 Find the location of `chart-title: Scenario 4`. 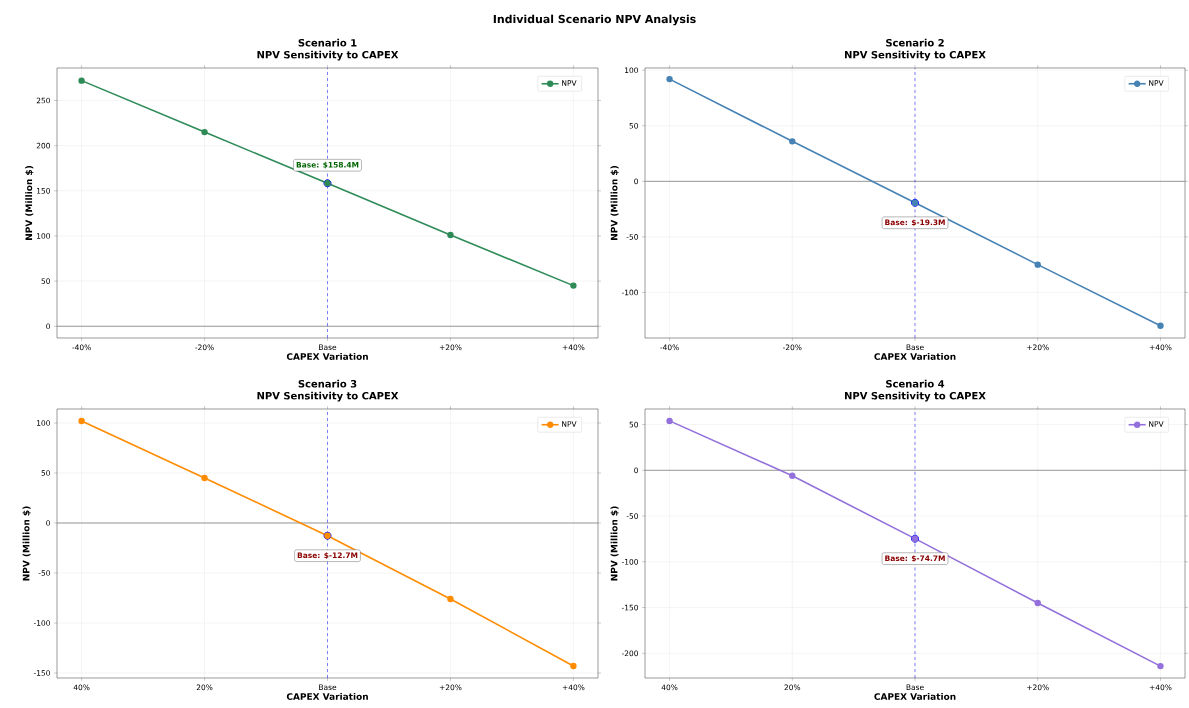

chart-title: Scenario 4 is located at coordinates (915, 383).